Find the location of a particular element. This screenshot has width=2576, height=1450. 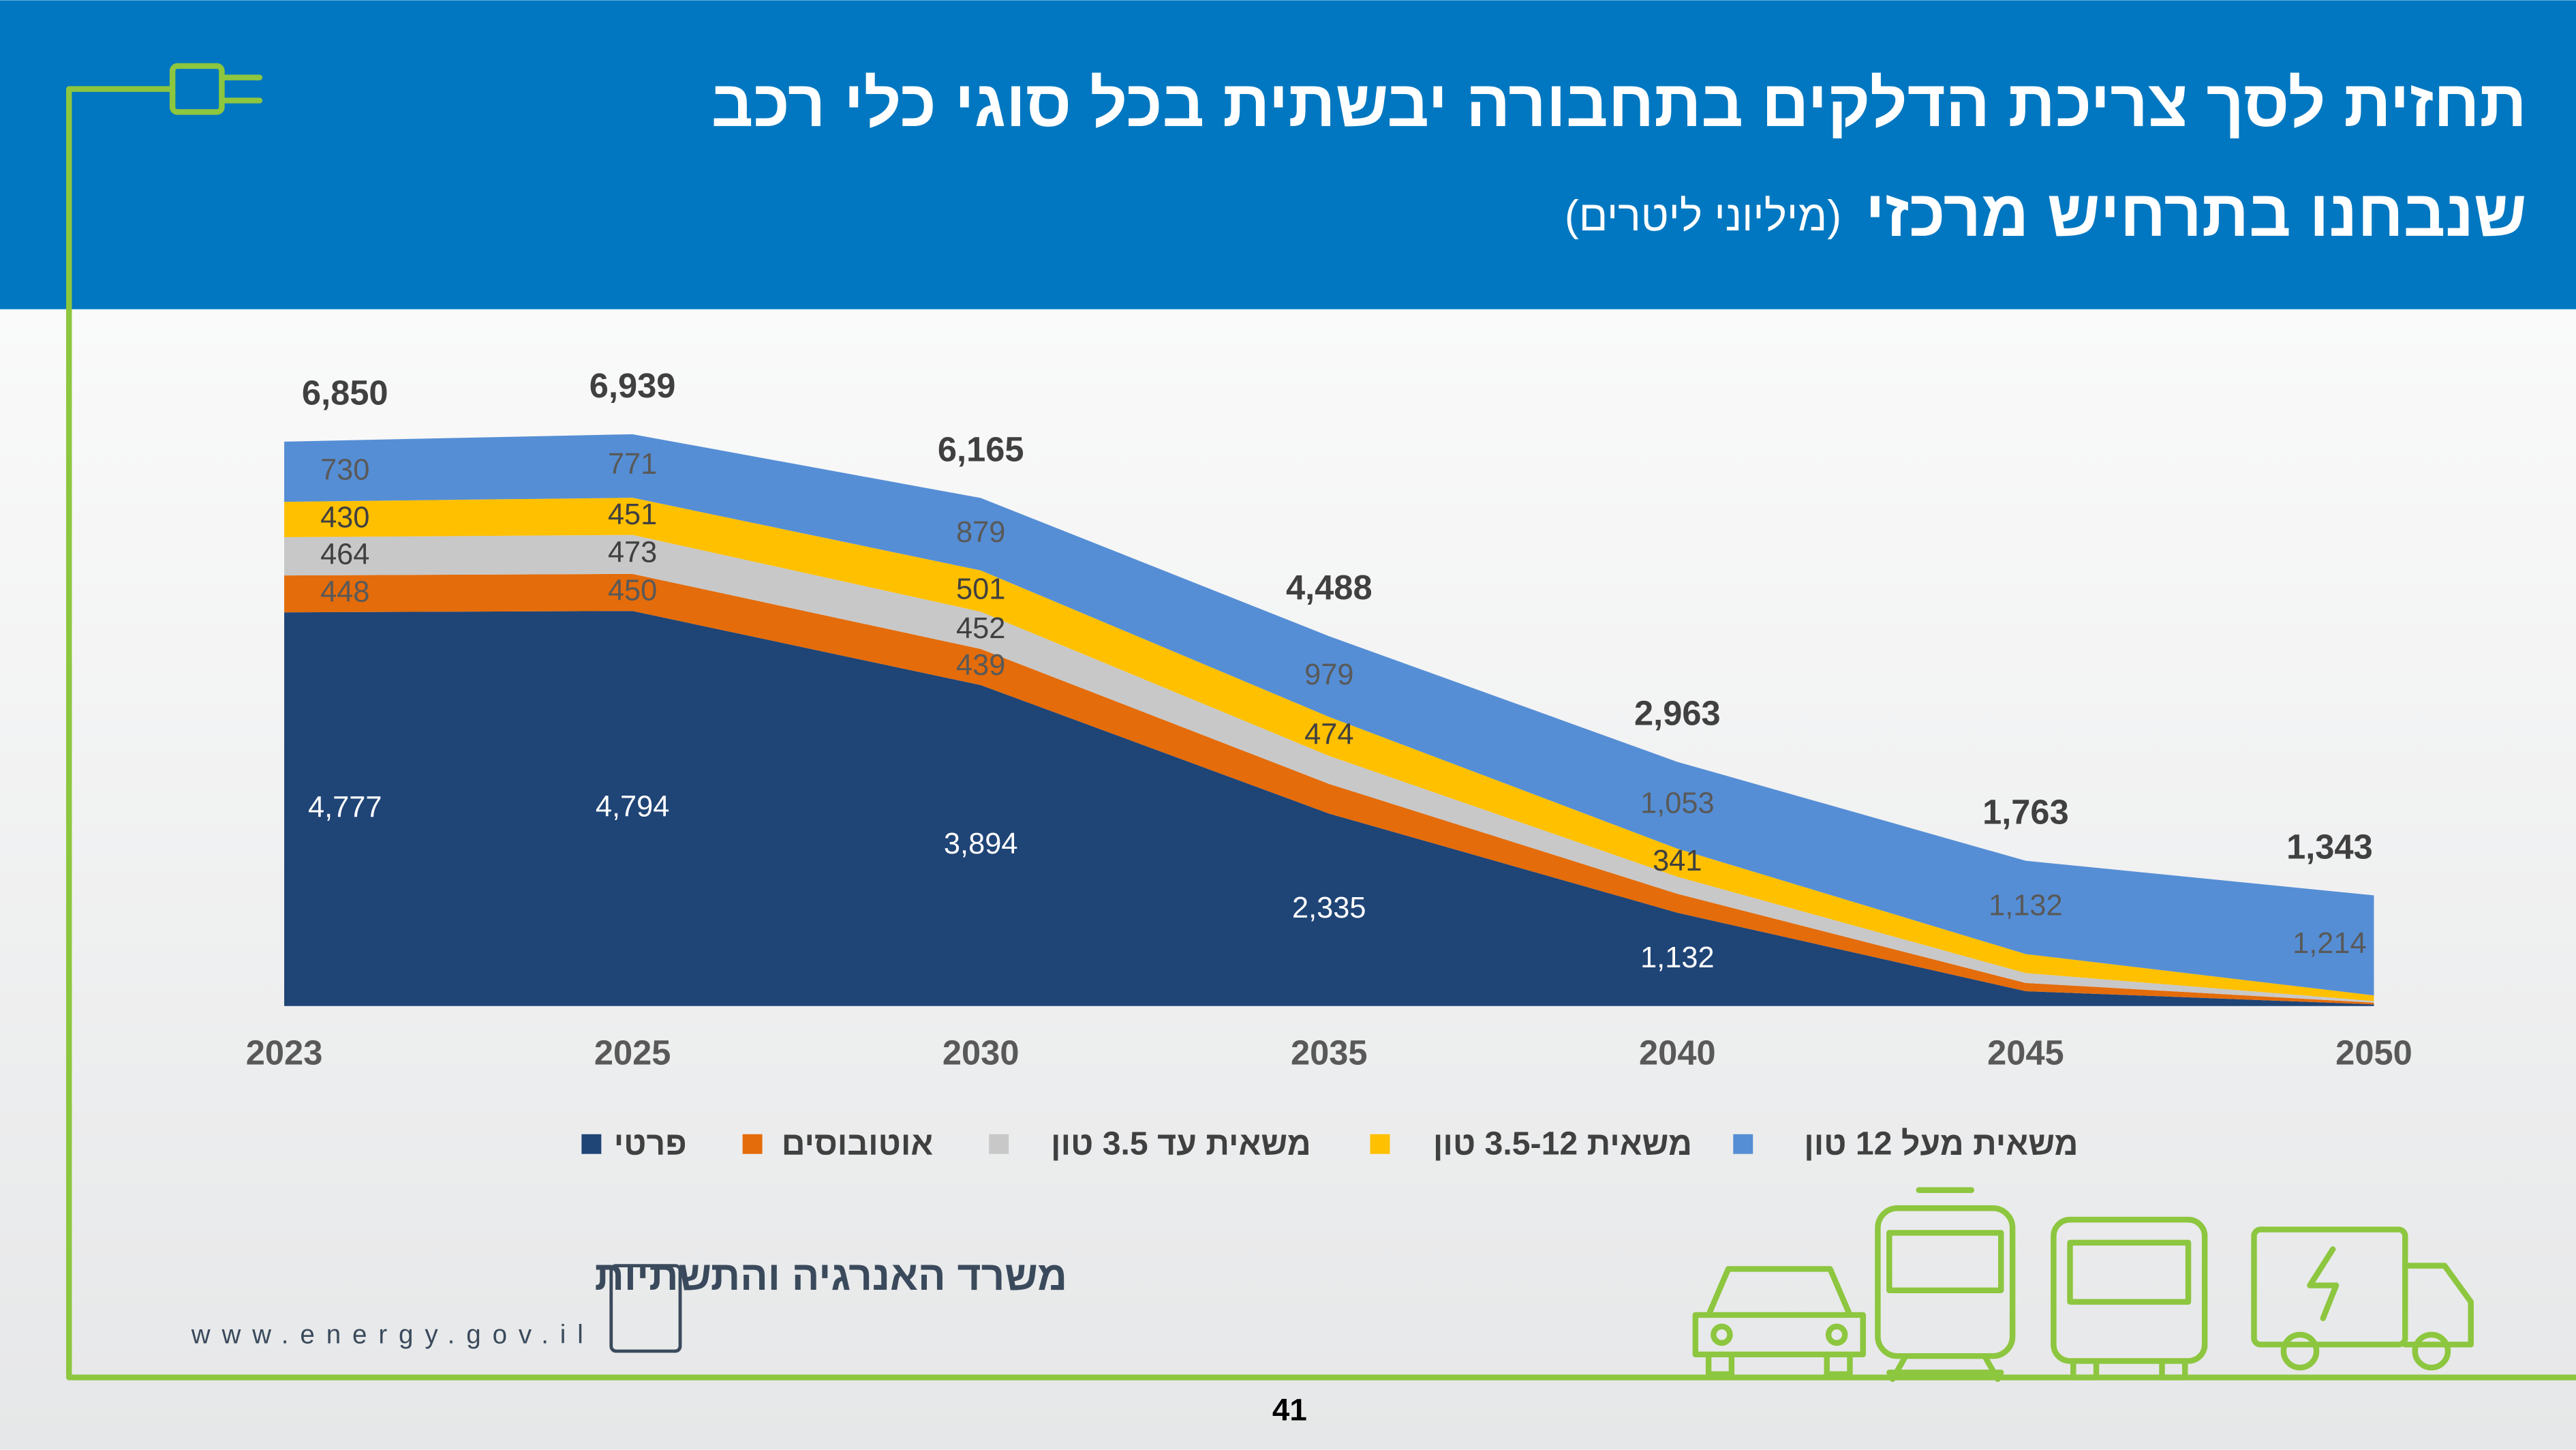

value-label: 464 is located at coordinates (344, 555).